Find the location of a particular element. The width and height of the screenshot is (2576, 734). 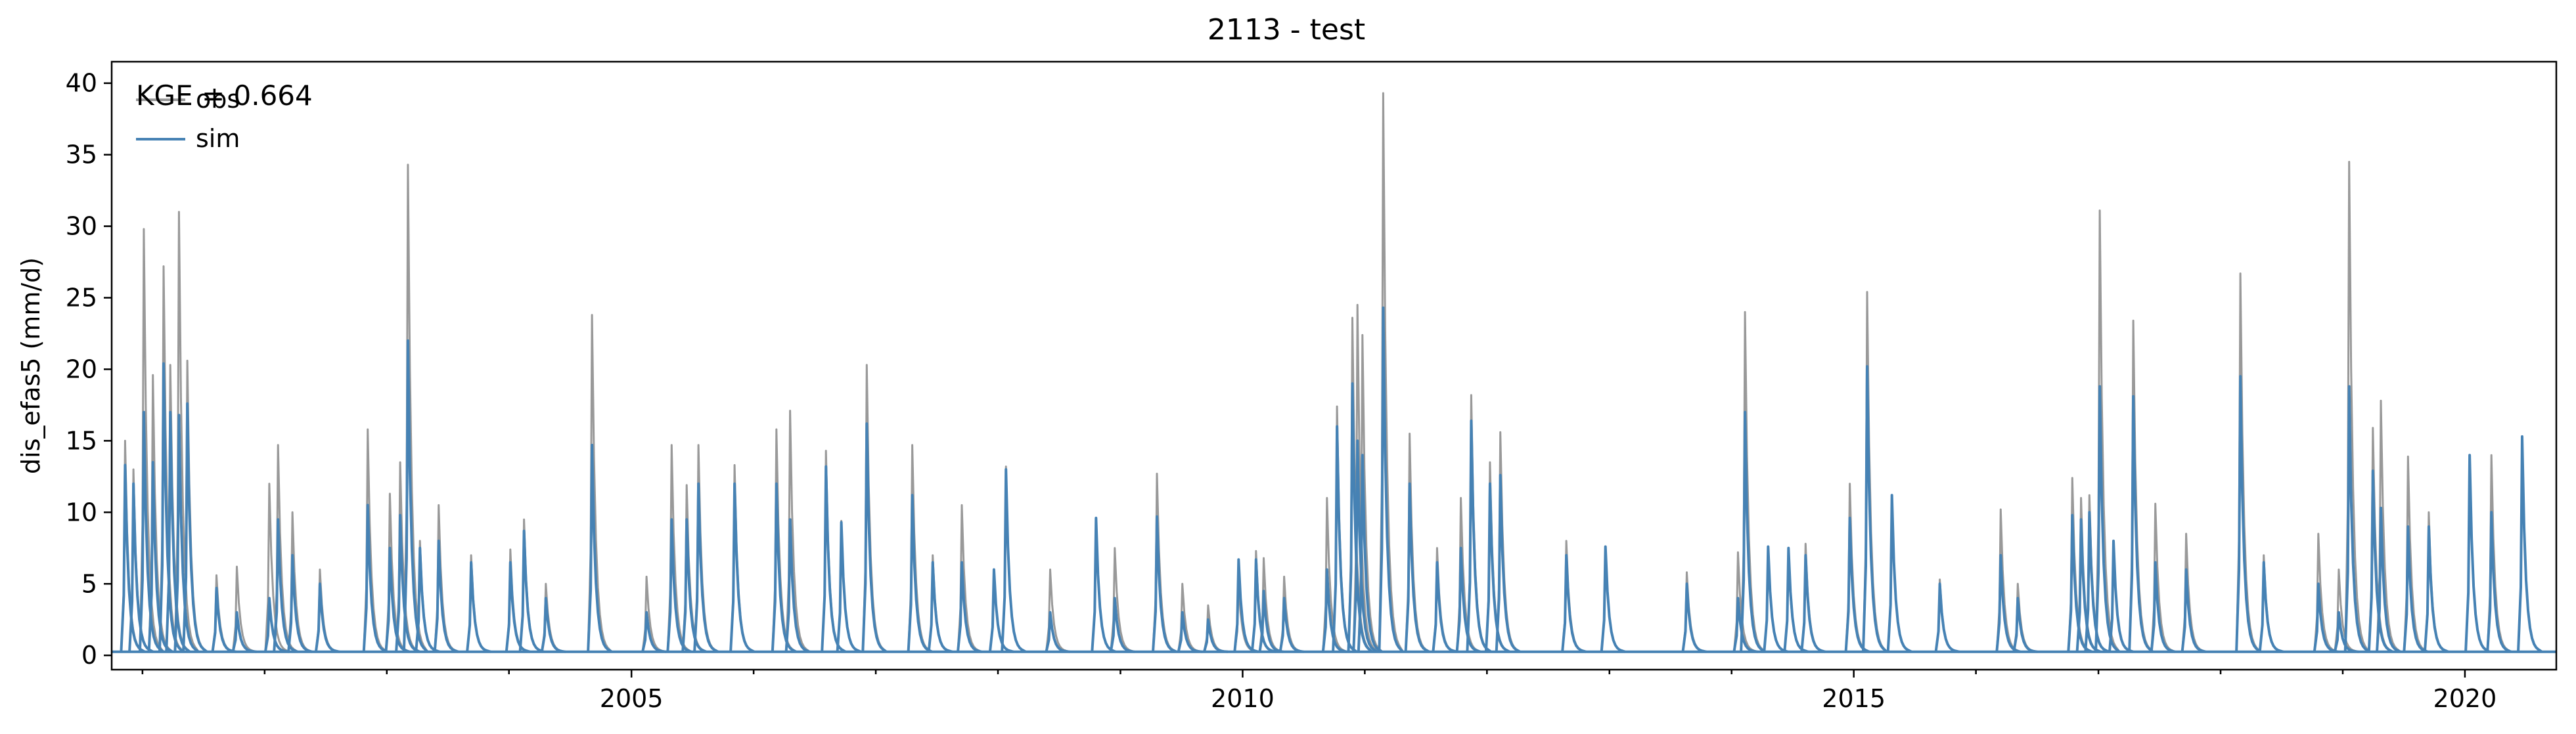

y-tick-label: 35 is located at coordinates (81, 154).